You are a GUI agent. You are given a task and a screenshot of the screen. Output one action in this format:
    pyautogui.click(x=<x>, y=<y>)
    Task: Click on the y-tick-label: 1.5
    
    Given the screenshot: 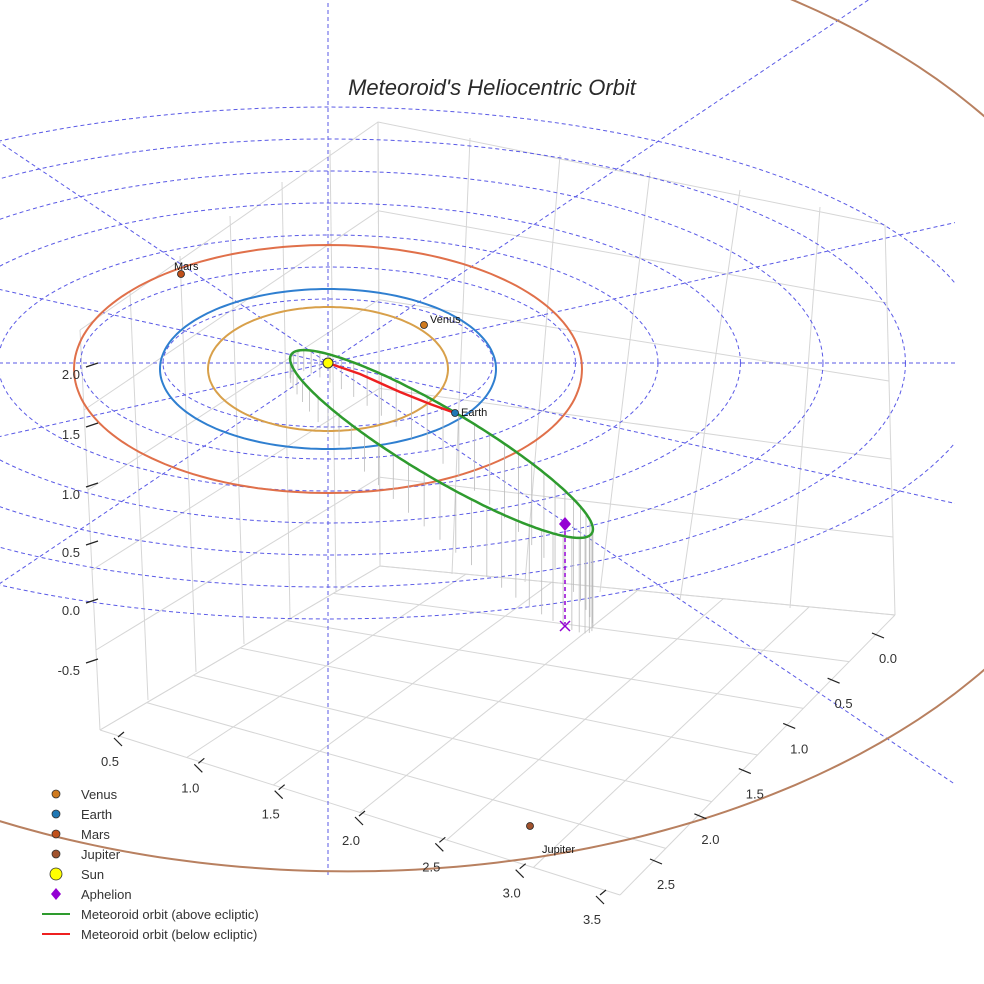 What is the action you would take?
    pyautogui.click(x=755, y=794)
    